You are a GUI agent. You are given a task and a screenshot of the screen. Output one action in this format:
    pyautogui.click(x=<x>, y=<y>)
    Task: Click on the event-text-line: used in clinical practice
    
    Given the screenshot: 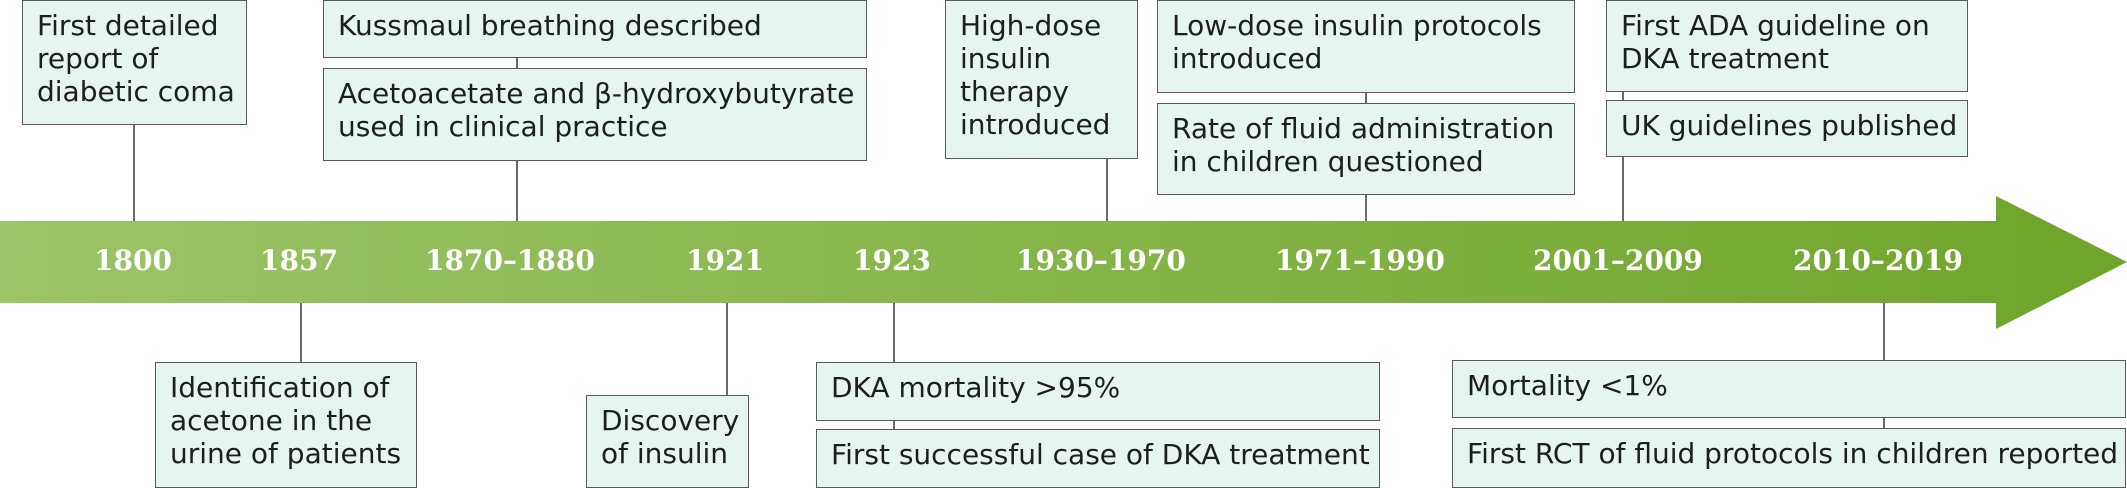 What is the action you would take?
    pyautogui.click(x=503, y=126)
    